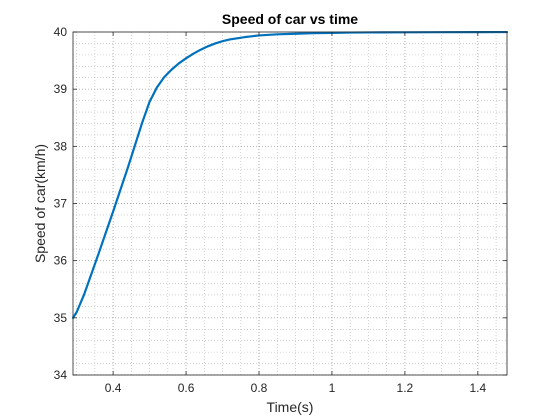 This screenshot has width=560, height=420. Describe the element at coordinates (290, 407) in the screenshot. I see `x-axis-label: Time(s)` at that location.